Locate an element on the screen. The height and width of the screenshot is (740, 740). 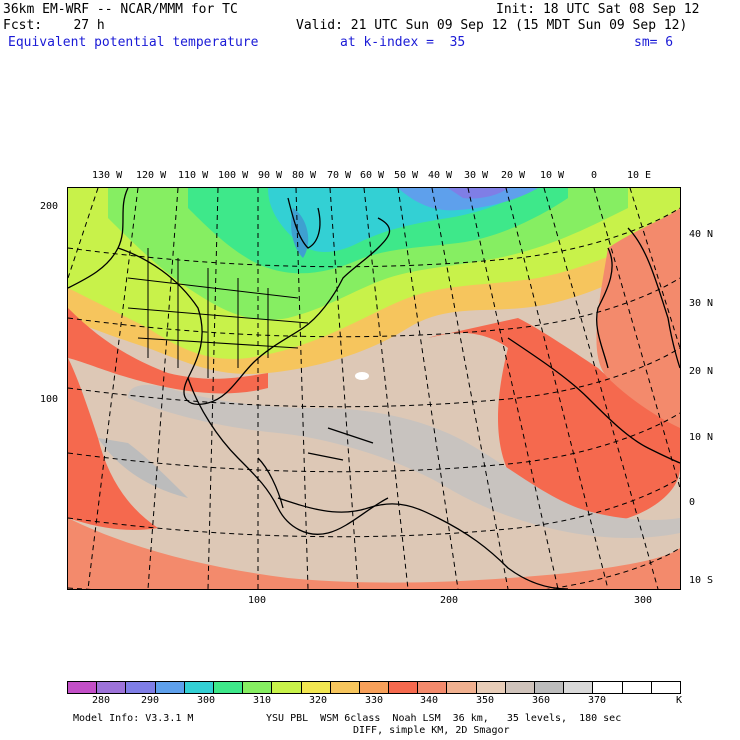
k-index: at k-index = 35 is located at coordinates (403, 42).